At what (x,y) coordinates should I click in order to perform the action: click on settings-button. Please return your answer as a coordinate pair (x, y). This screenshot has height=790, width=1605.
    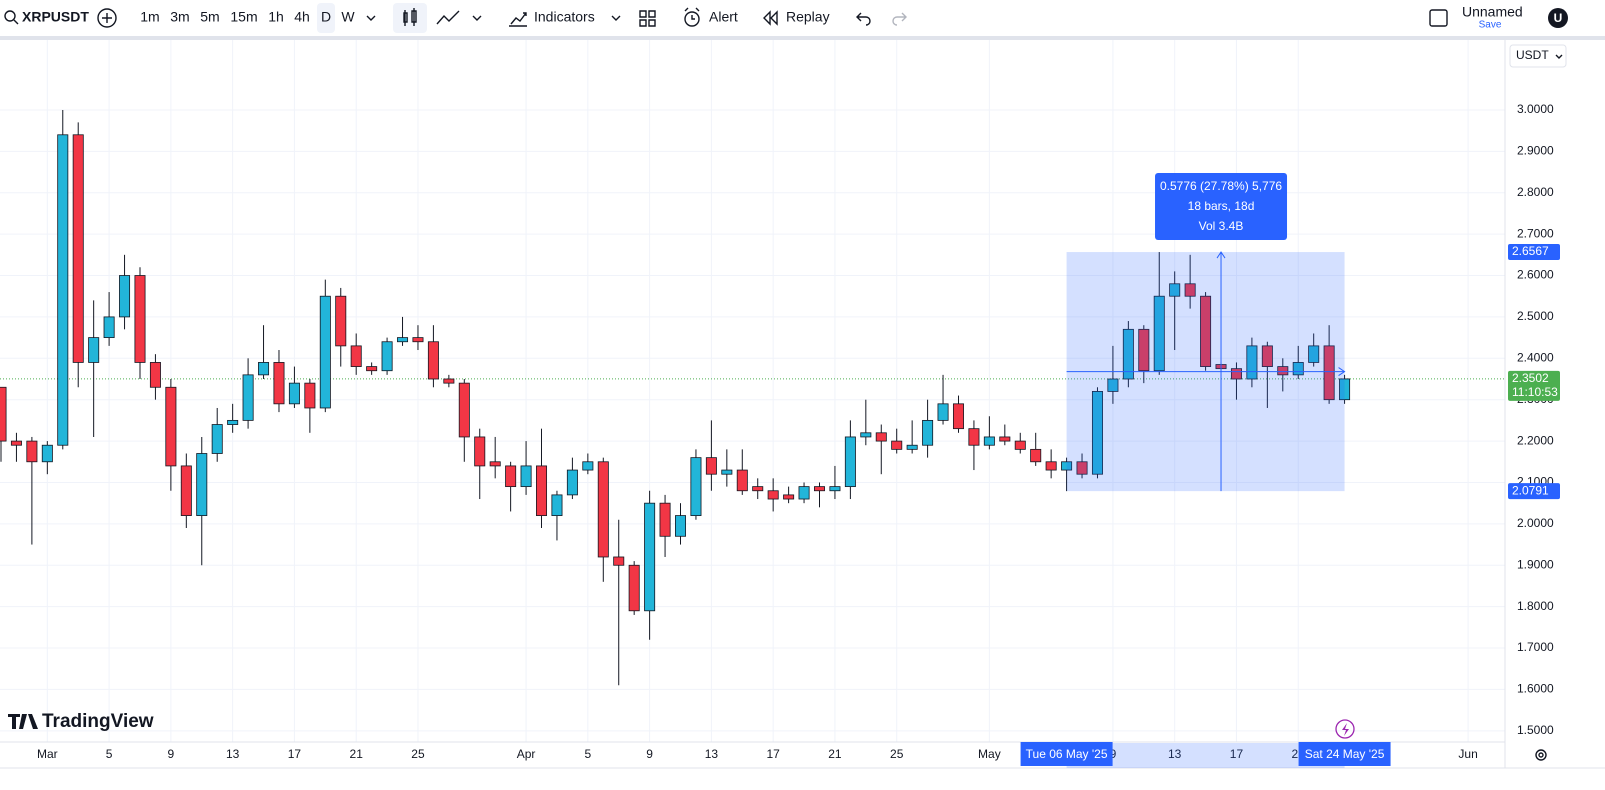
    Looking at the image, I should click on (1541, 755).